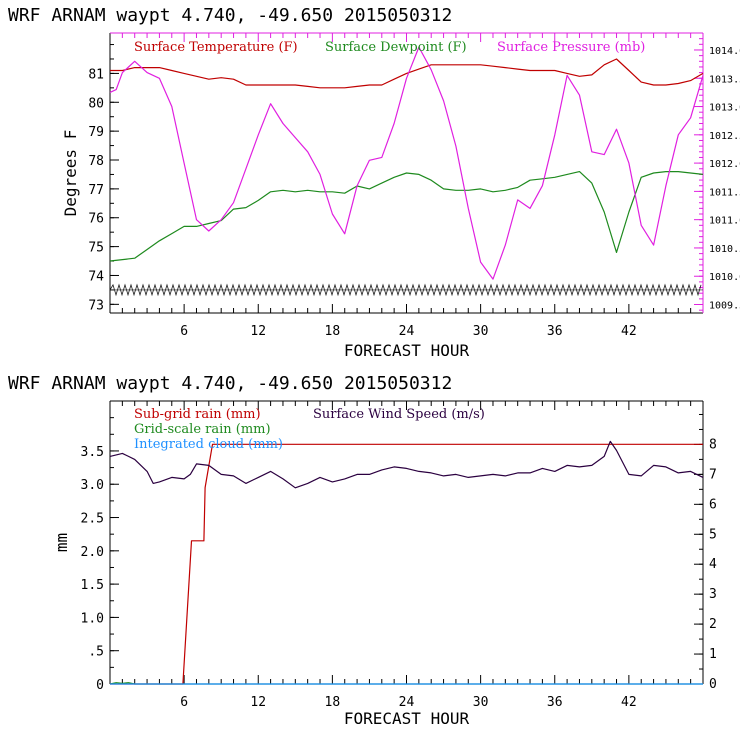 The height and width of the screenshot is (740, 740). Describe the element at coordinates (713, 444) in the screenshot. I see `y-right-tick-label: 8` at that location.